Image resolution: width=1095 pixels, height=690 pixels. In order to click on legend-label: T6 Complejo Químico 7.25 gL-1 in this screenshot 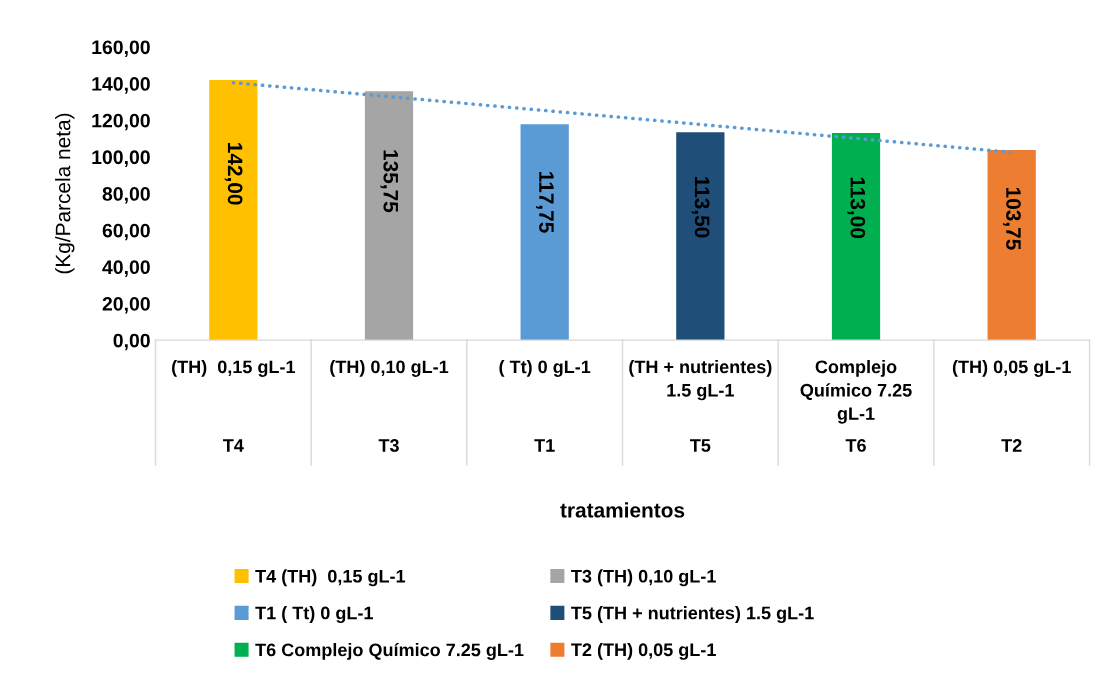, I will do `click(389, 651)`.